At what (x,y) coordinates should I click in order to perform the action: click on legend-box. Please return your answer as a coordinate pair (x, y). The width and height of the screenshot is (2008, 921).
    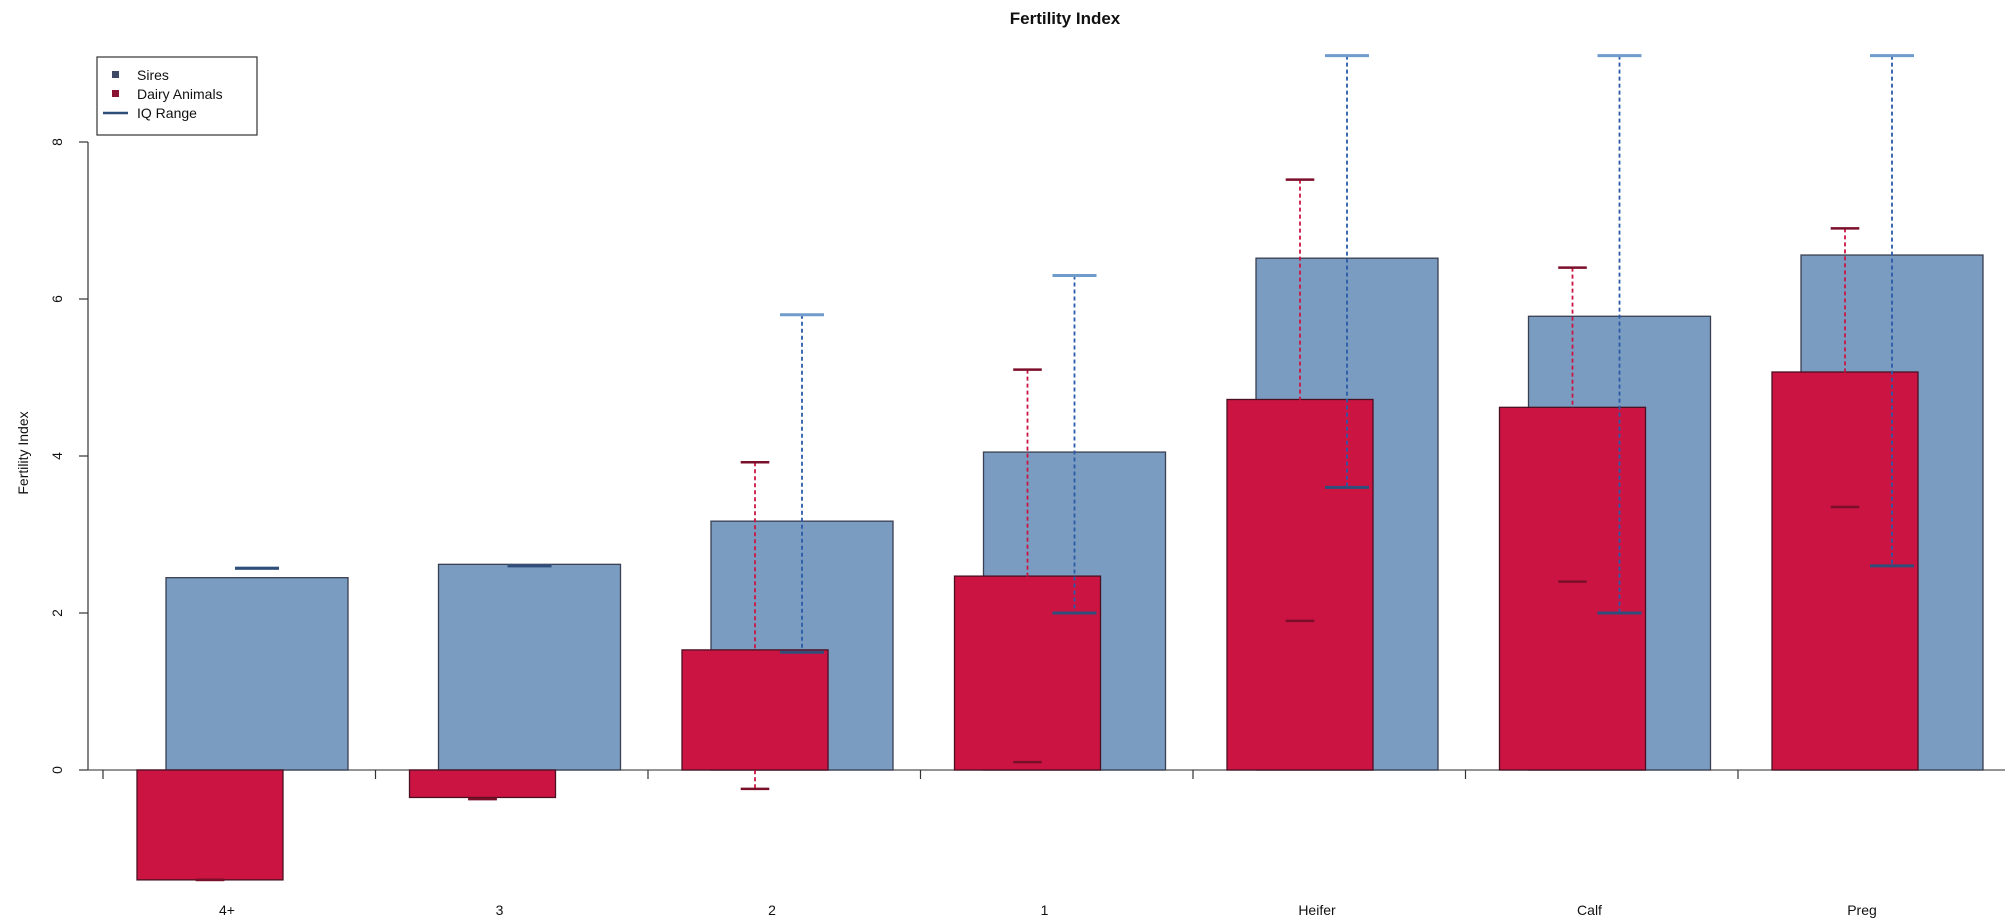
    Looking at the image, I should click on (177, 96).